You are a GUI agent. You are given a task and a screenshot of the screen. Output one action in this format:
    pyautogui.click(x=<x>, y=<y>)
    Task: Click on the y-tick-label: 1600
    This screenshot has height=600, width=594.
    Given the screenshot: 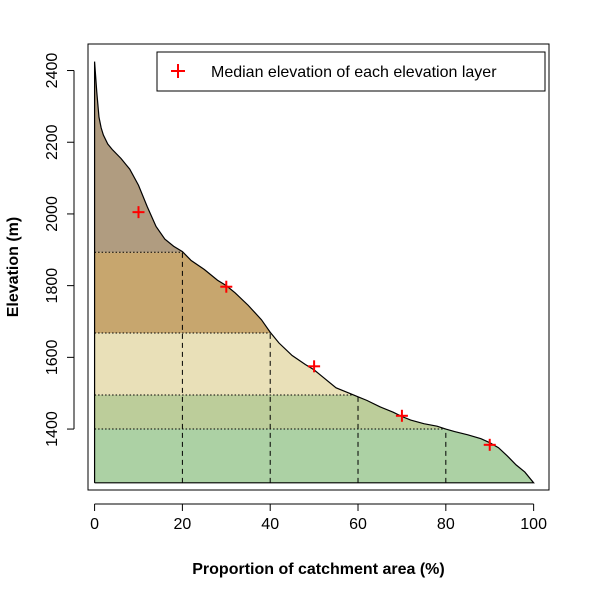 What is the action you would take?
    pyautogui.click(x=52, y=357)
    